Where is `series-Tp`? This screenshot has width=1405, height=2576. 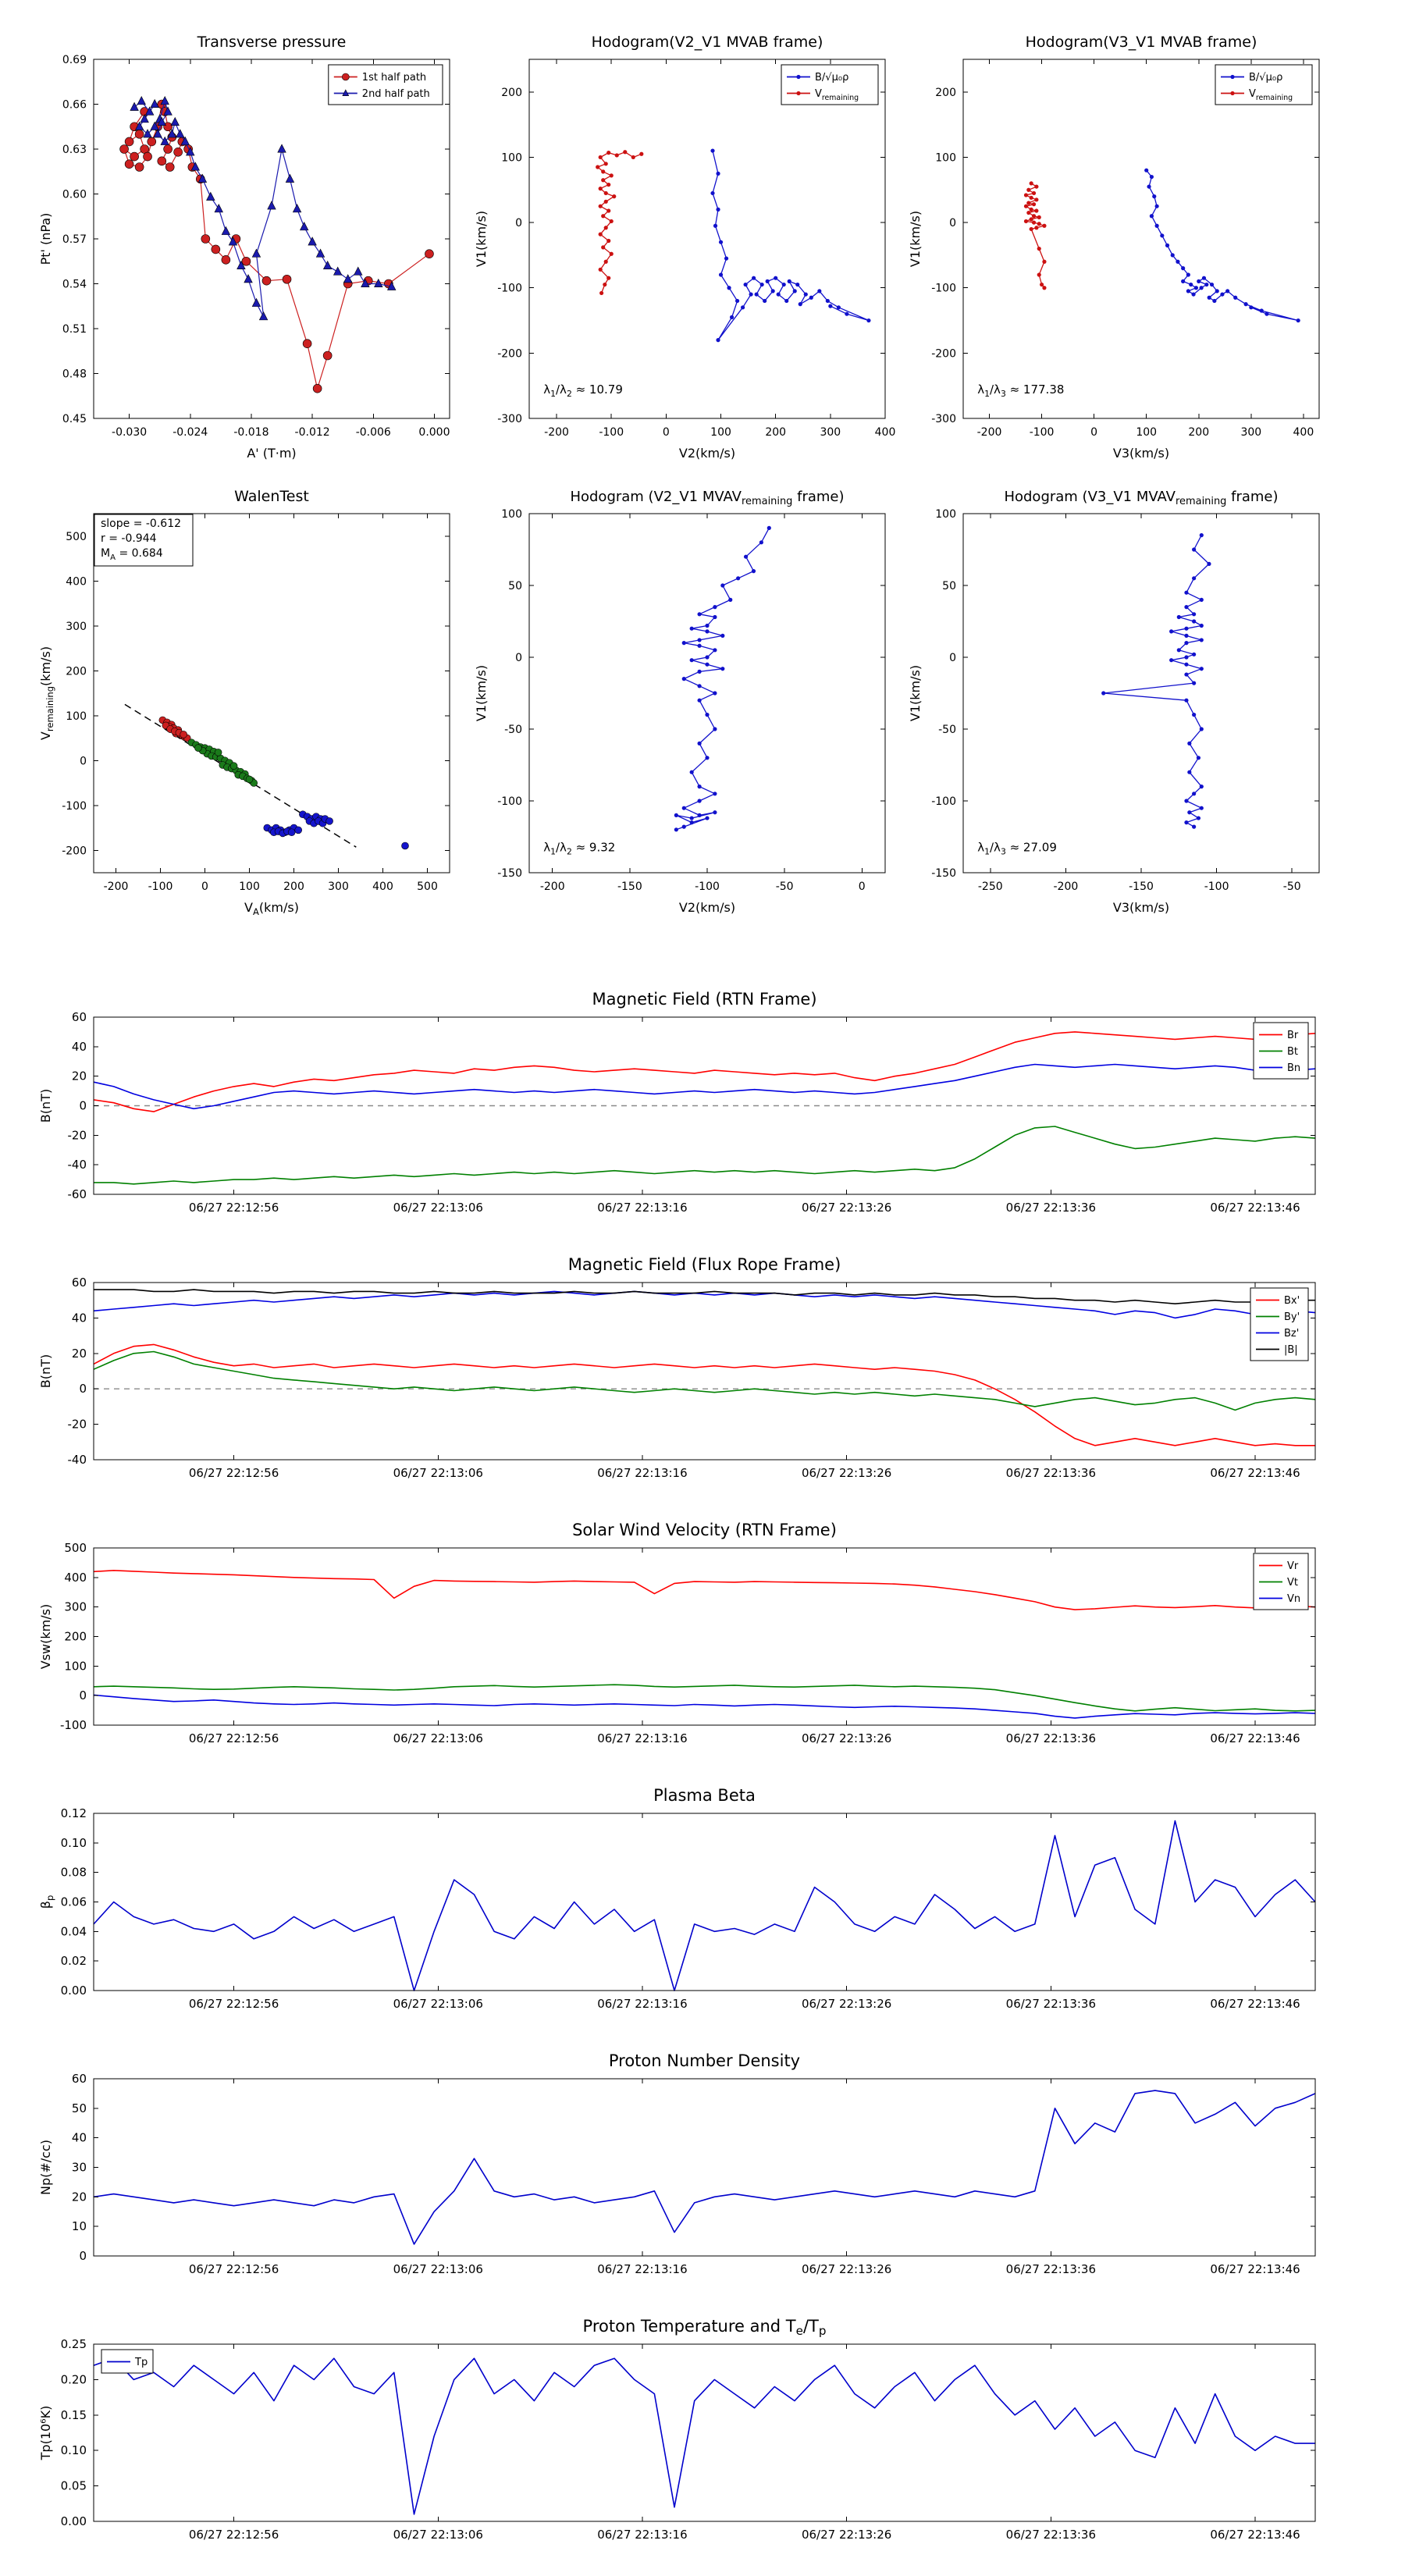
series-Tp is located at coordinates (704, 2436).